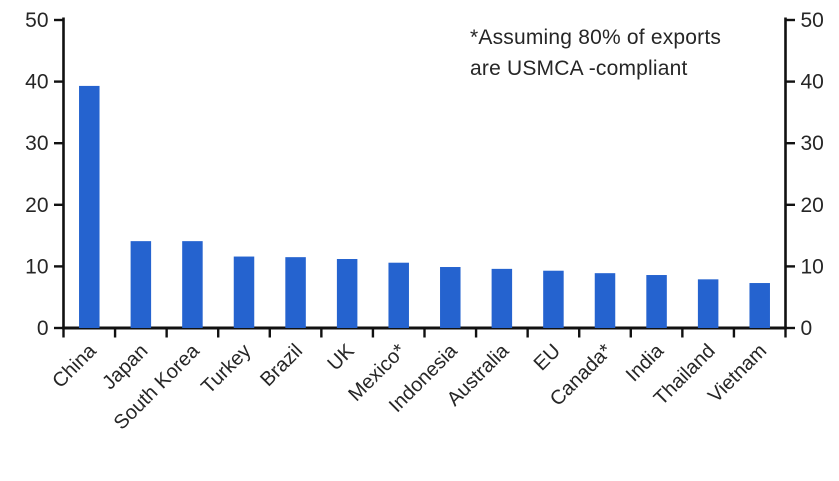 This screenshot has width=839, height=481. I want to click on x-label-brazil: Brazil, so click(281, 365).